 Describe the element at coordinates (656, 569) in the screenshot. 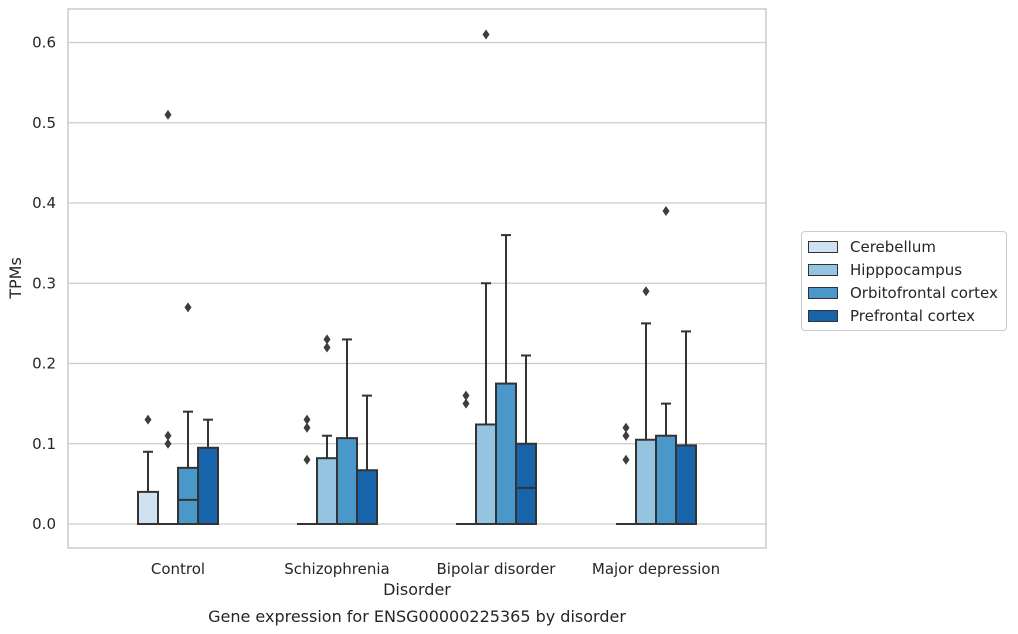

I see `x-tick-label: Major depression` at that location.